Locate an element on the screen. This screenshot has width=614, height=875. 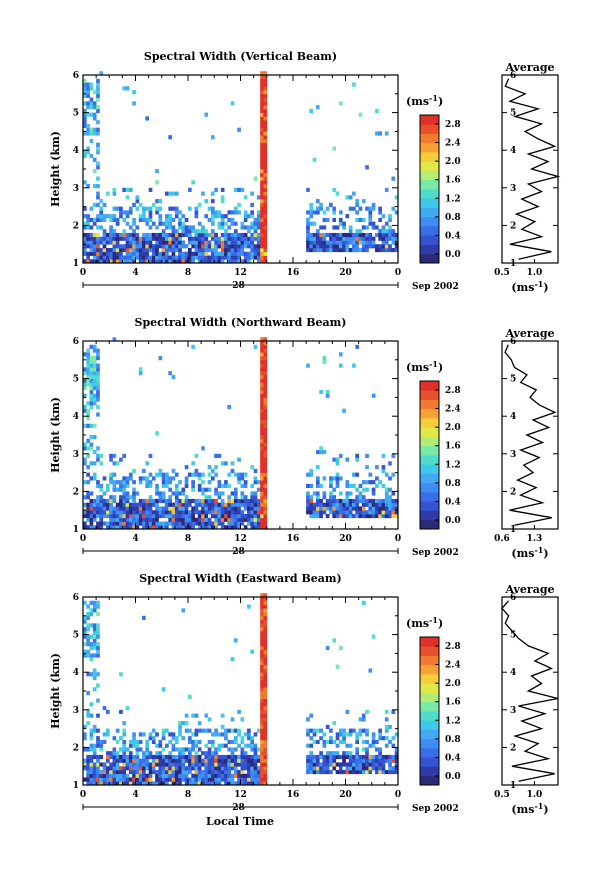
ytick-label: 2 is located at coordinates (76, 492).